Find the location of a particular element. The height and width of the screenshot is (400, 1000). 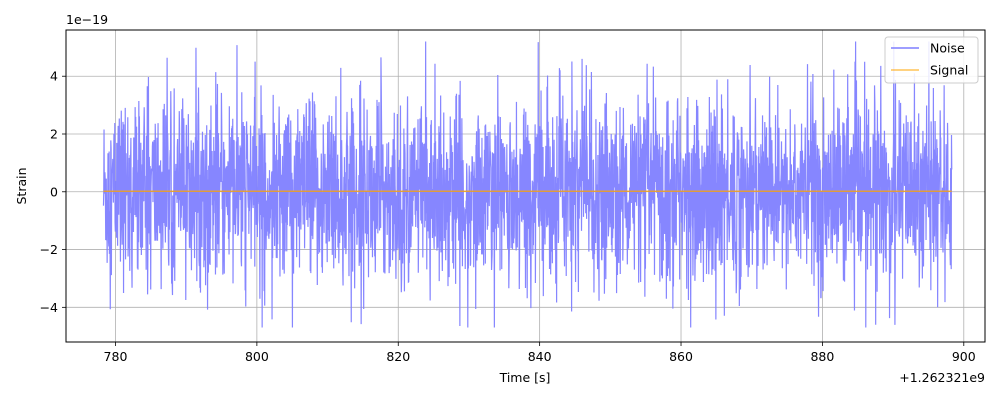

x-axis-label: Time [s] is located at coordinates (525, 377).